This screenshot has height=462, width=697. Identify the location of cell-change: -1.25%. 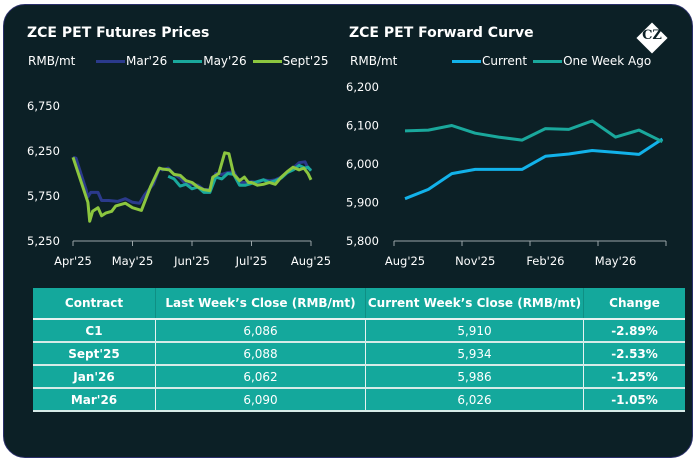
(634, 377).